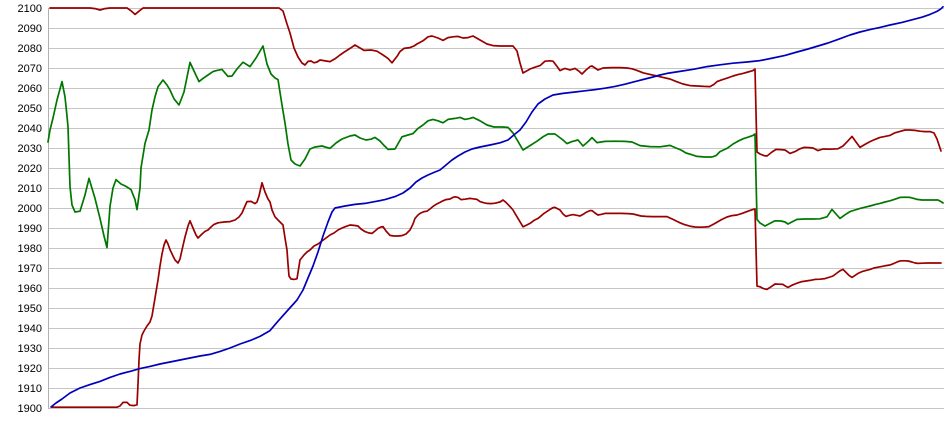 Image resolution: width=950 pixels, height=435 pixels. I want to click on y-tick-label-2020: 2020, so click(30, 169).